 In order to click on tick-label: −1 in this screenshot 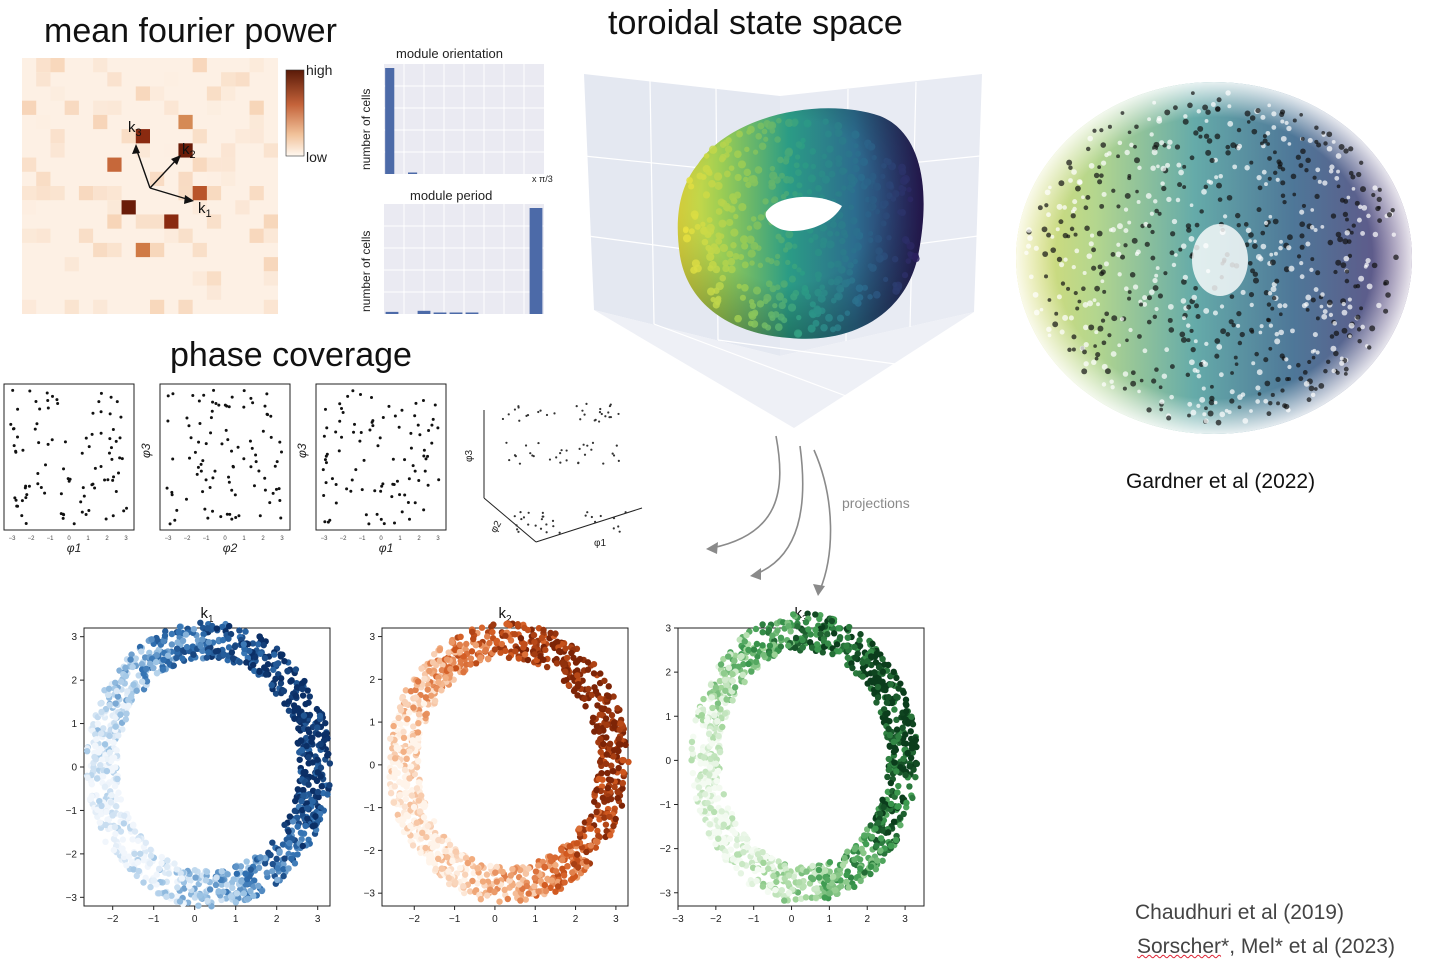, I will do `click(51, 539)`.